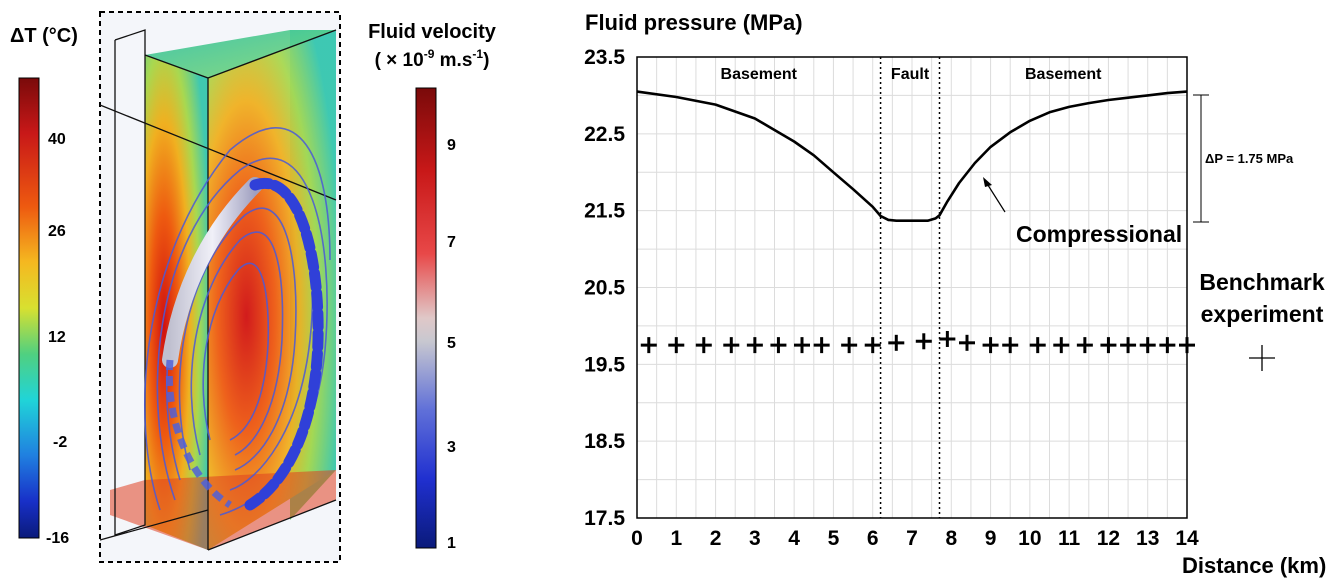  Describe the element at coordinates (604, 518) in the screenshot. I see `y-tick-label: 17.5` at that location.